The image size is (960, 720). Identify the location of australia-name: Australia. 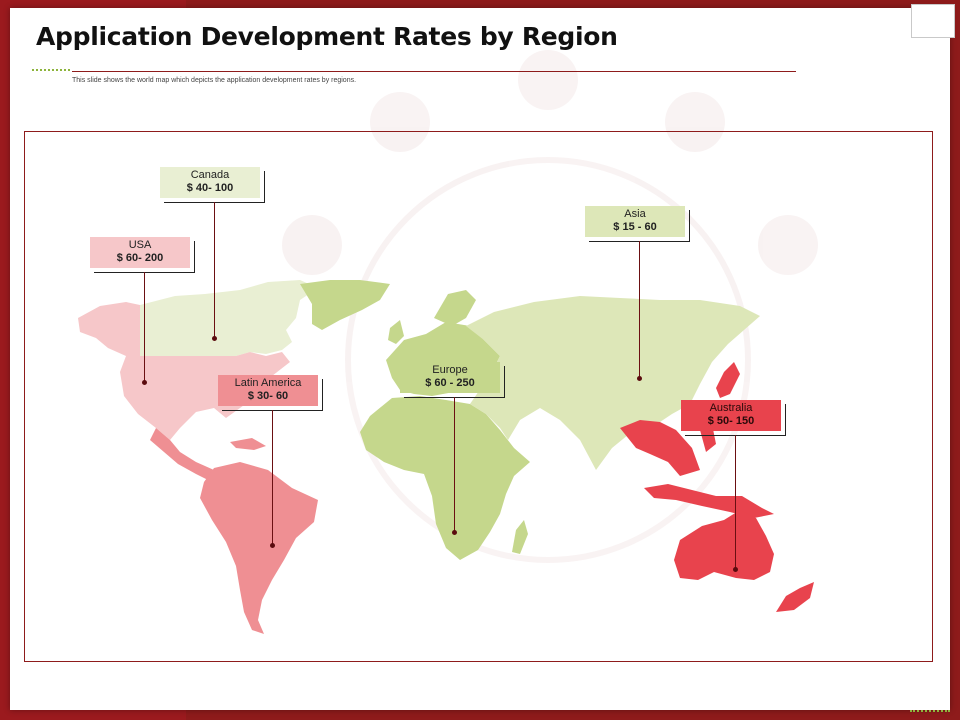
(731, 408).